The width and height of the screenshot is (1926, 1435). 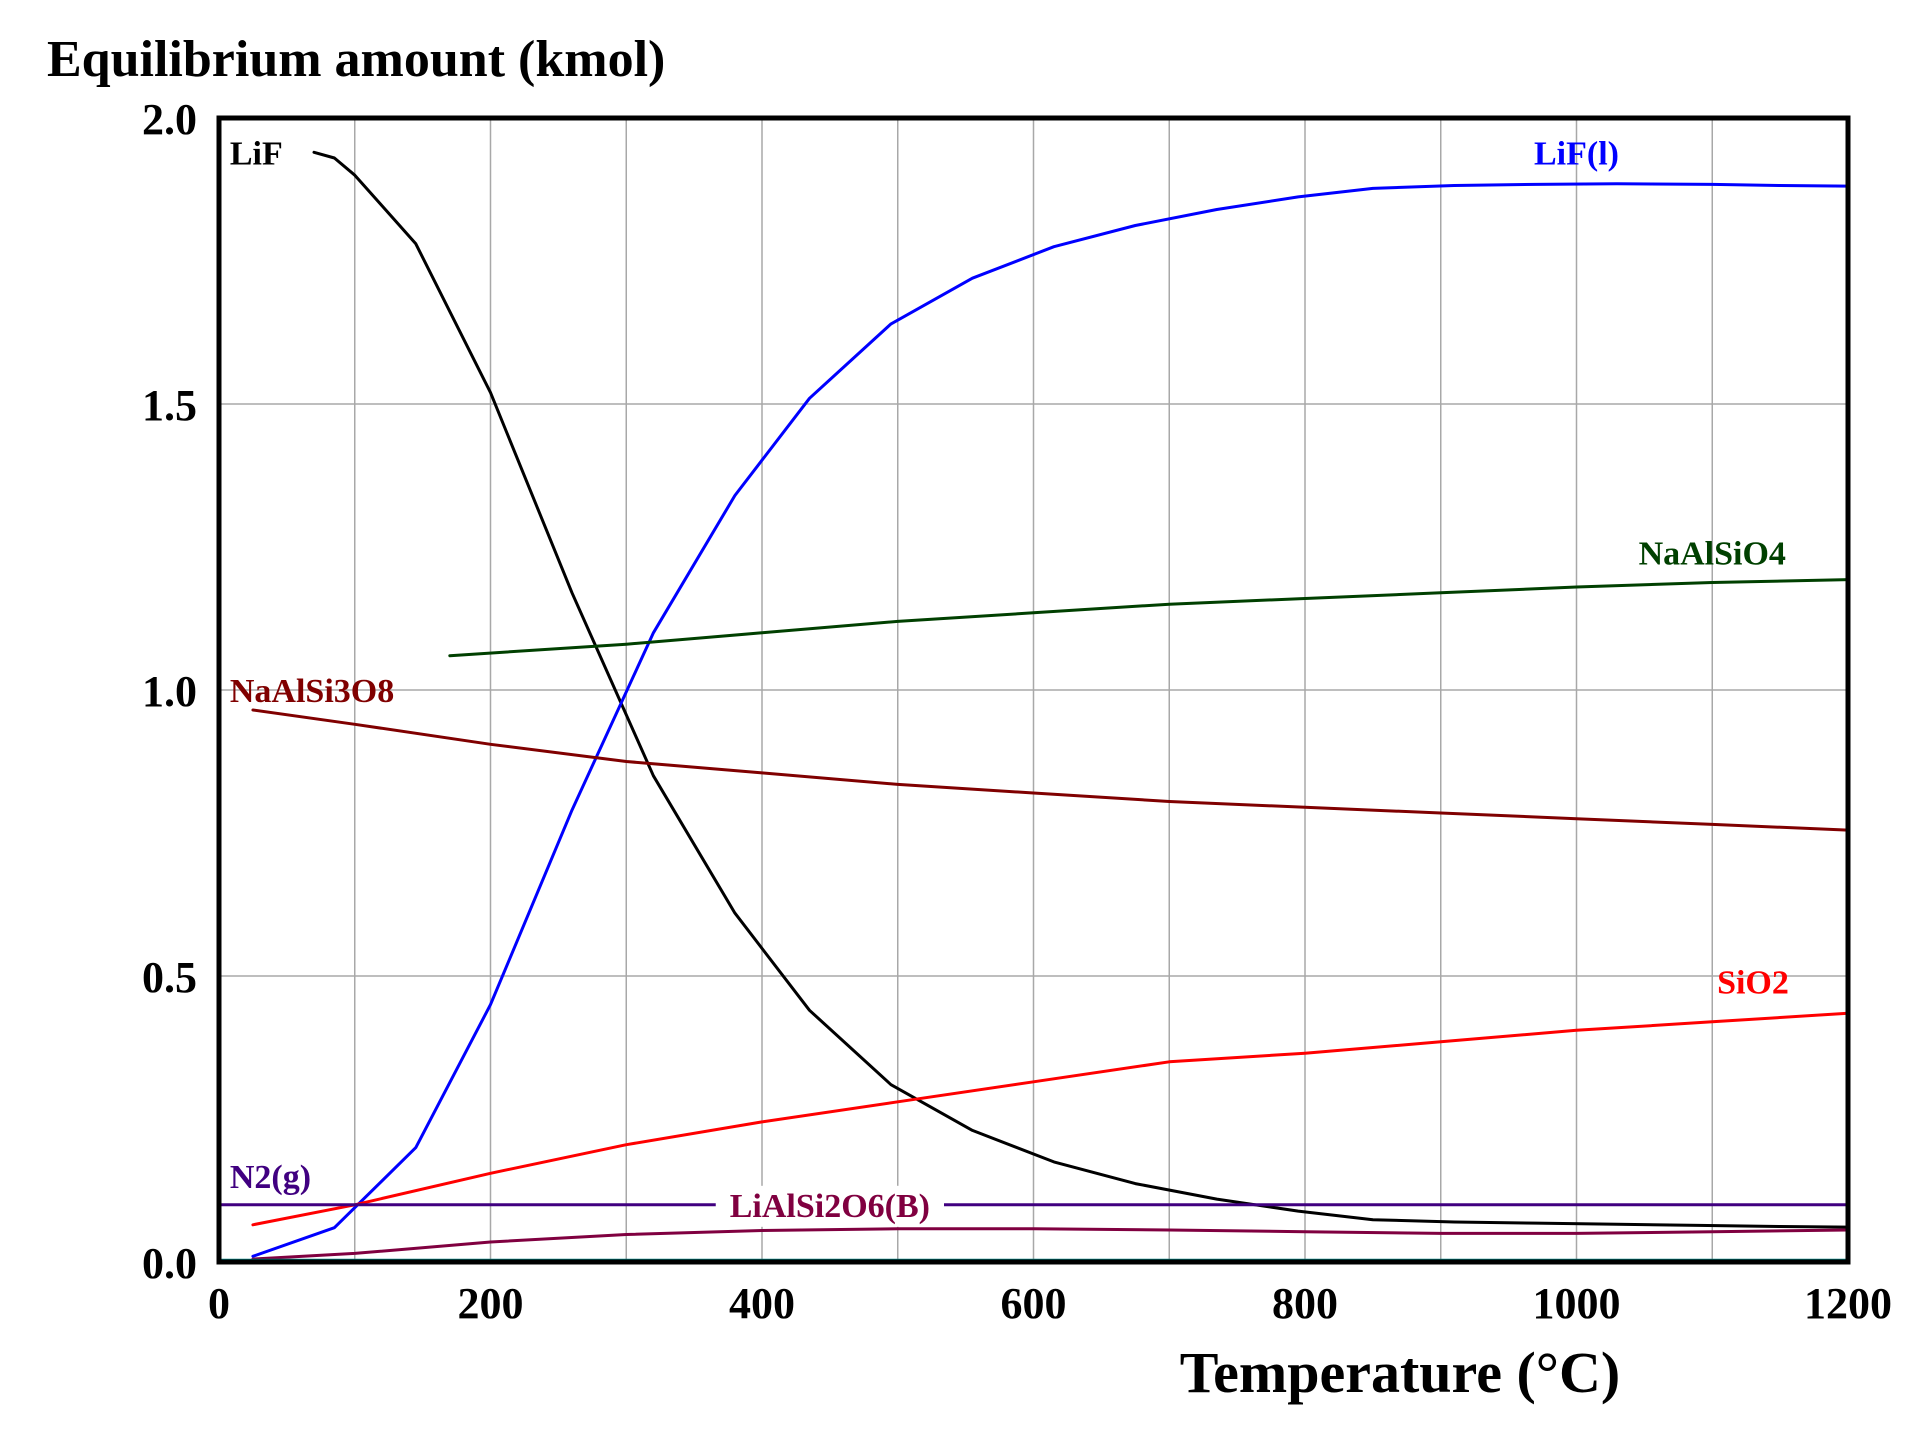 I want to click on series-line-sio2, so click(x=1050, y=1119).